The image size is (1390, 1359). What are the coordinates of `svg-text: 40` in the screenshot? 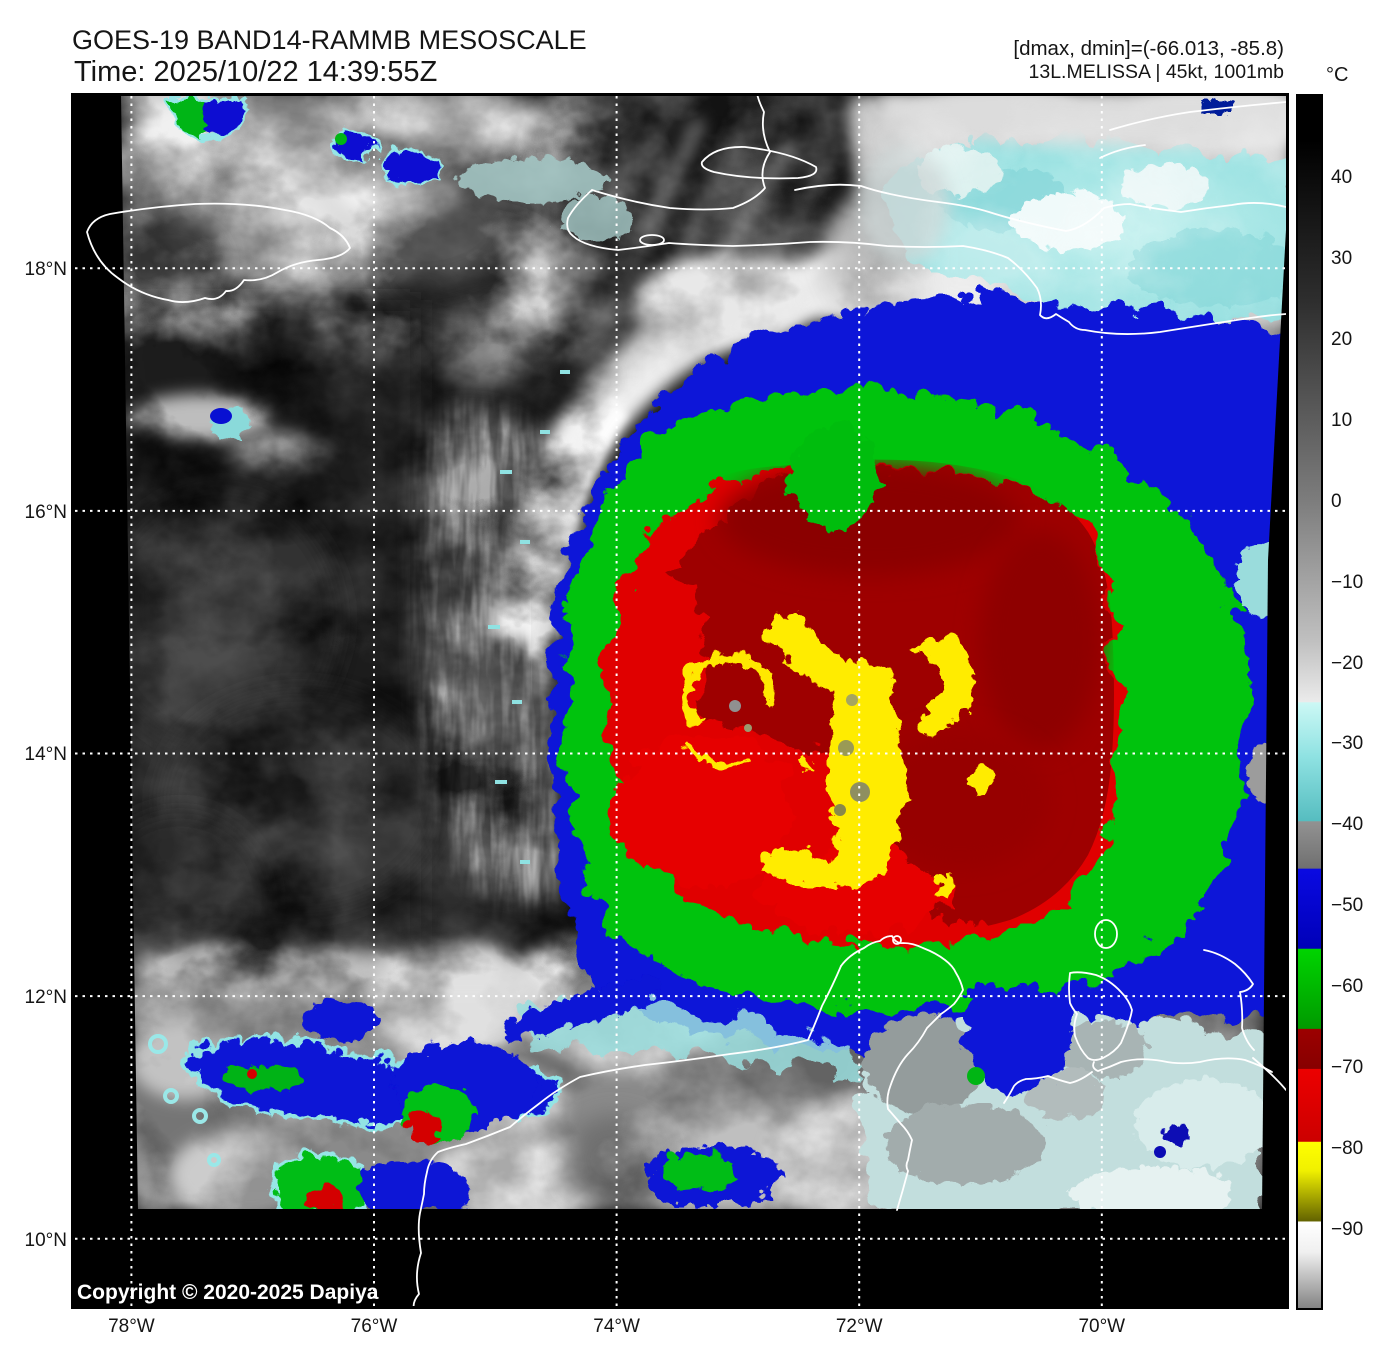 It's located at (1341, 177).